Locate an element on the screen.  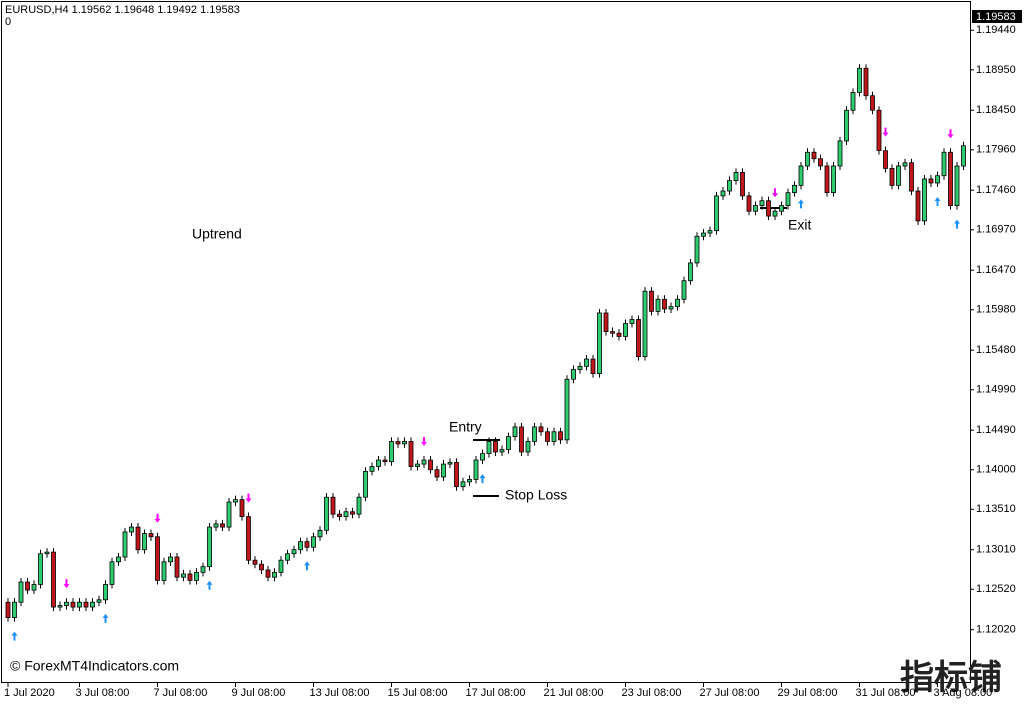
logo: 指标铺 is located at coordinates (951, 678).